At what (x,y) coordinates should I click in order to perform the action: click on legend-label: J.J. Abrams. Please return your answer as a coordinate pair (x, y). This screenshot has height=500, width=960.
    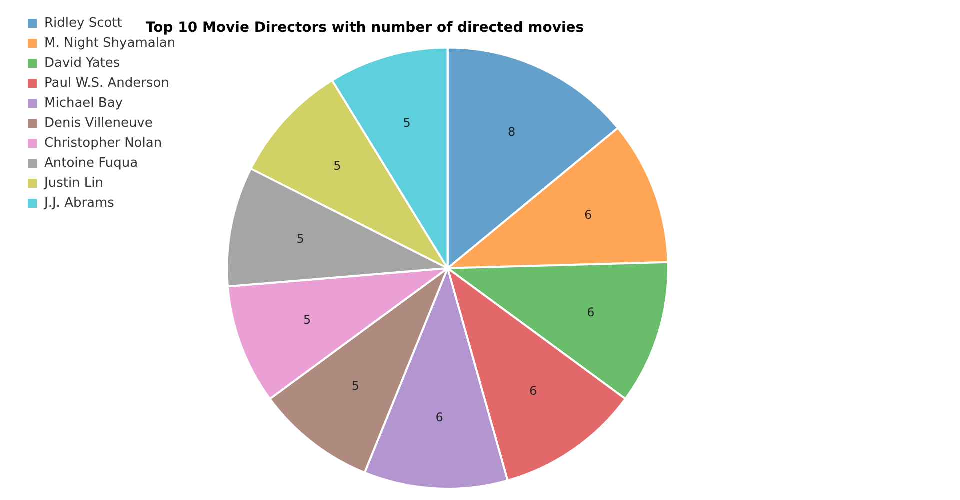
    Looking at the image, I should click on (79, 203).